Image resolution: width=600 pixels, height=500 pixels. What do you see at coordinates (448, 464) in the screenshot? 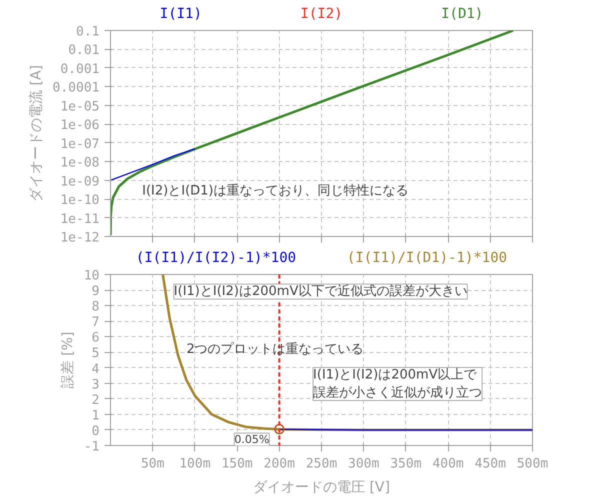
I see `x-tick-label: 400m` at bounding box center [448, 464].